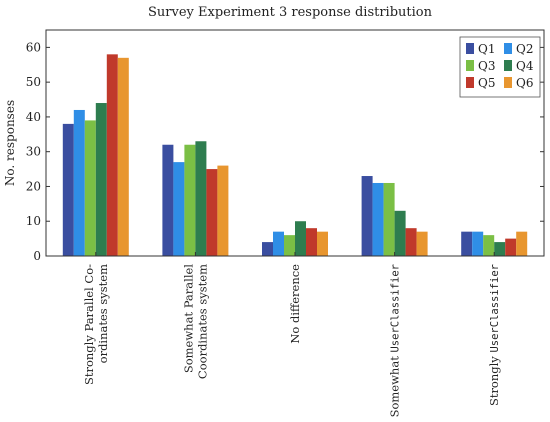 The width and height of the screenshot is (550, 422). Describe the element at coordinates (33, 221) in the screenshot. I see `y-tick-label: 10` at that location.